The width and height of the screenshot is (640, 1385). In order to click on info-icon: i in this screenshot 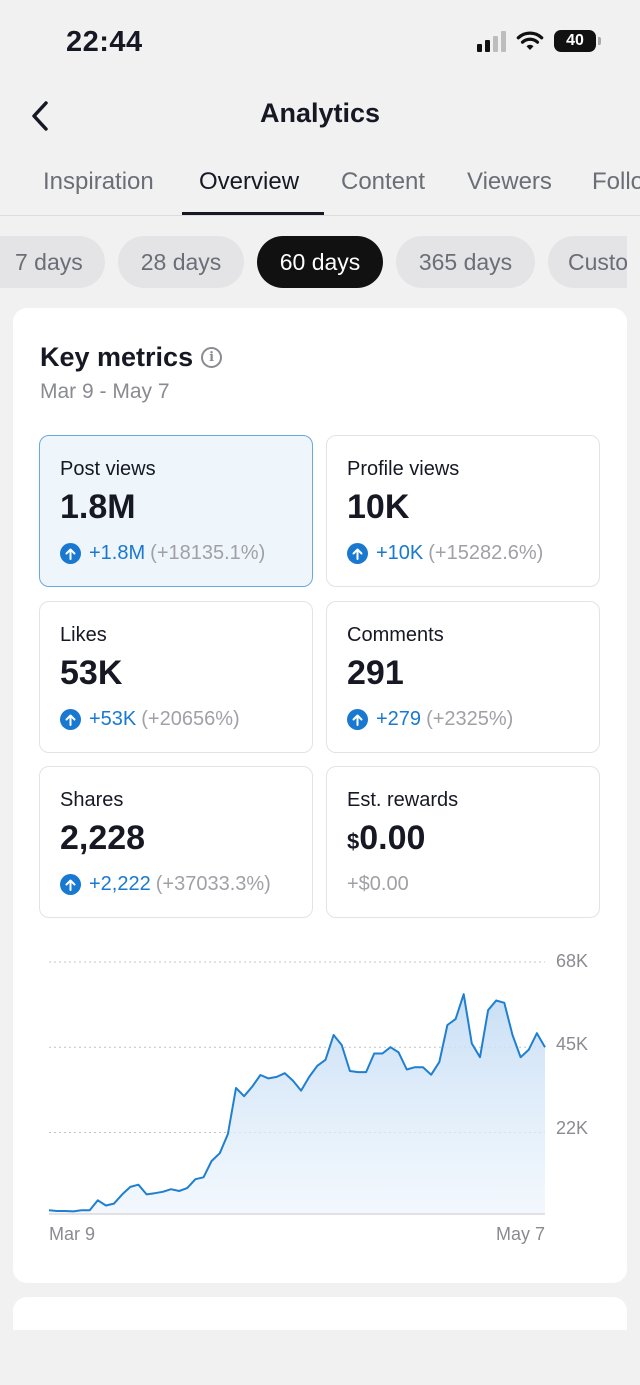, I will do `click(212, 357)`.